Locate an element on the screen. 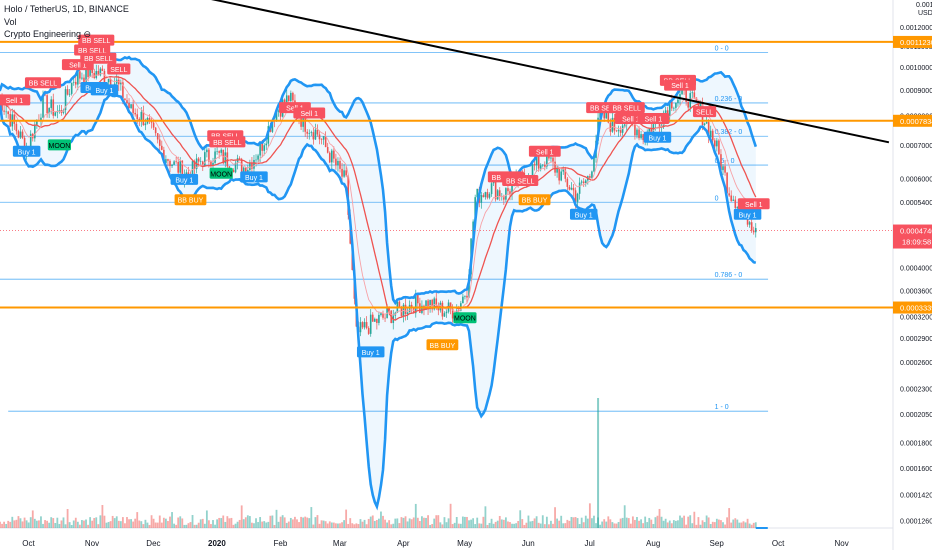 The width and height of the screenshot is (932, 550). signal-text: Buy 1 is located at coordinates (658, 138).